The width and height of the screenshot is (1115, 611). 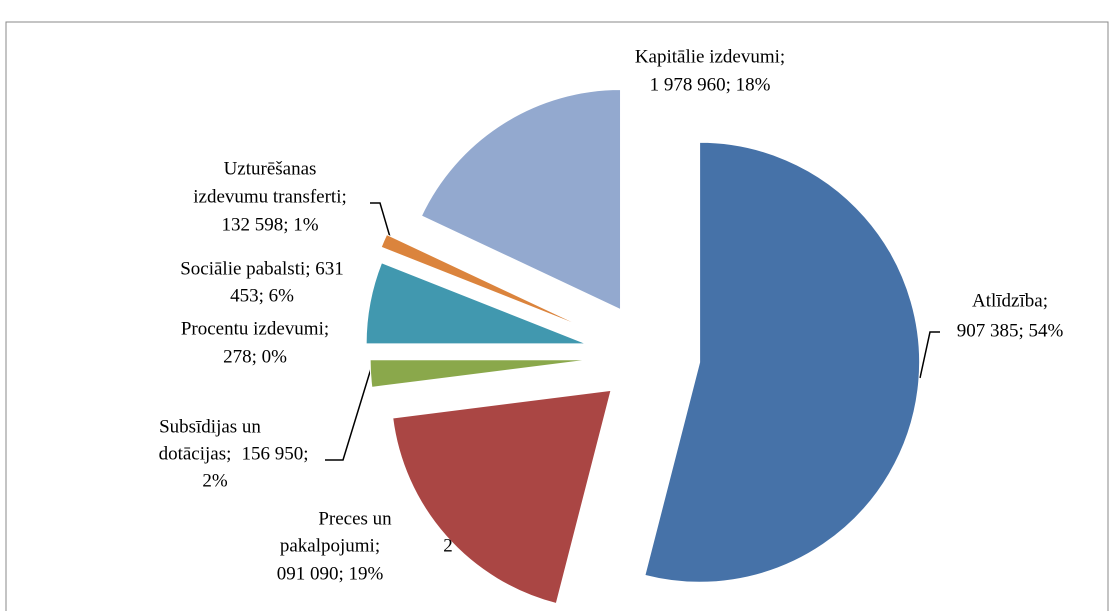 I want to click on data-label: Subsīdijas un, so click(x=210, y=426).